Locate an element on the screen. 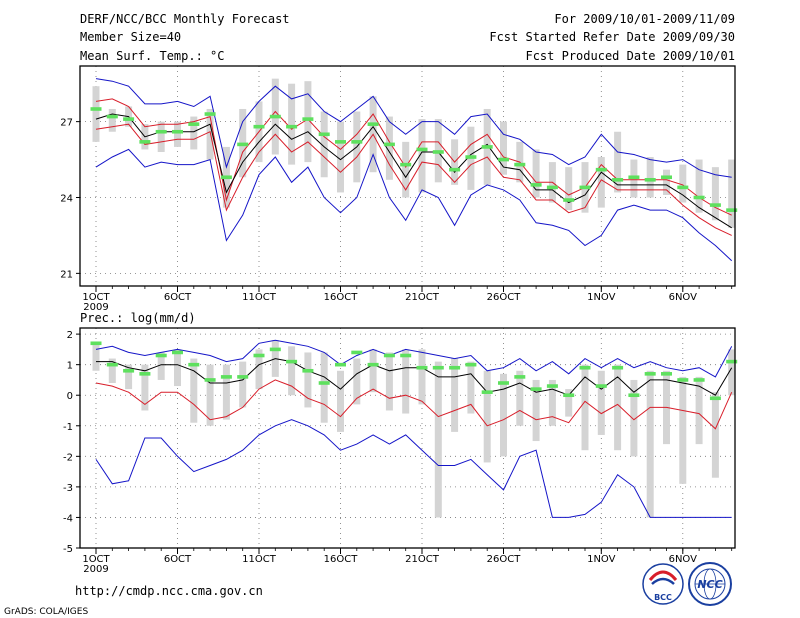 The height and width of the screenshot is (618, 800). x-tick-label: 26OCT is located at coordinates (504, 559).